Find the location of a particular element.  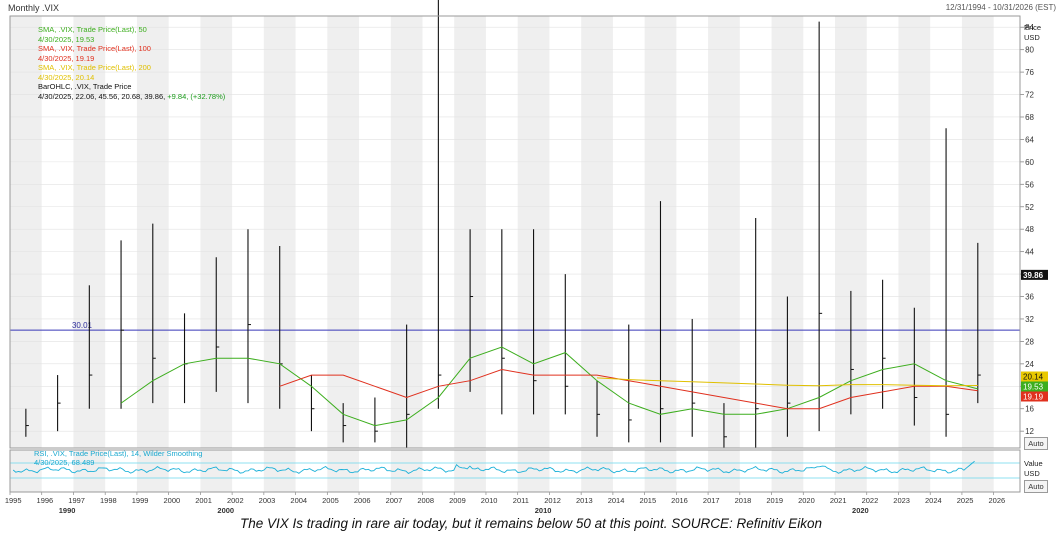

price-axis-title: Price is located at coordinates (1032, 27).